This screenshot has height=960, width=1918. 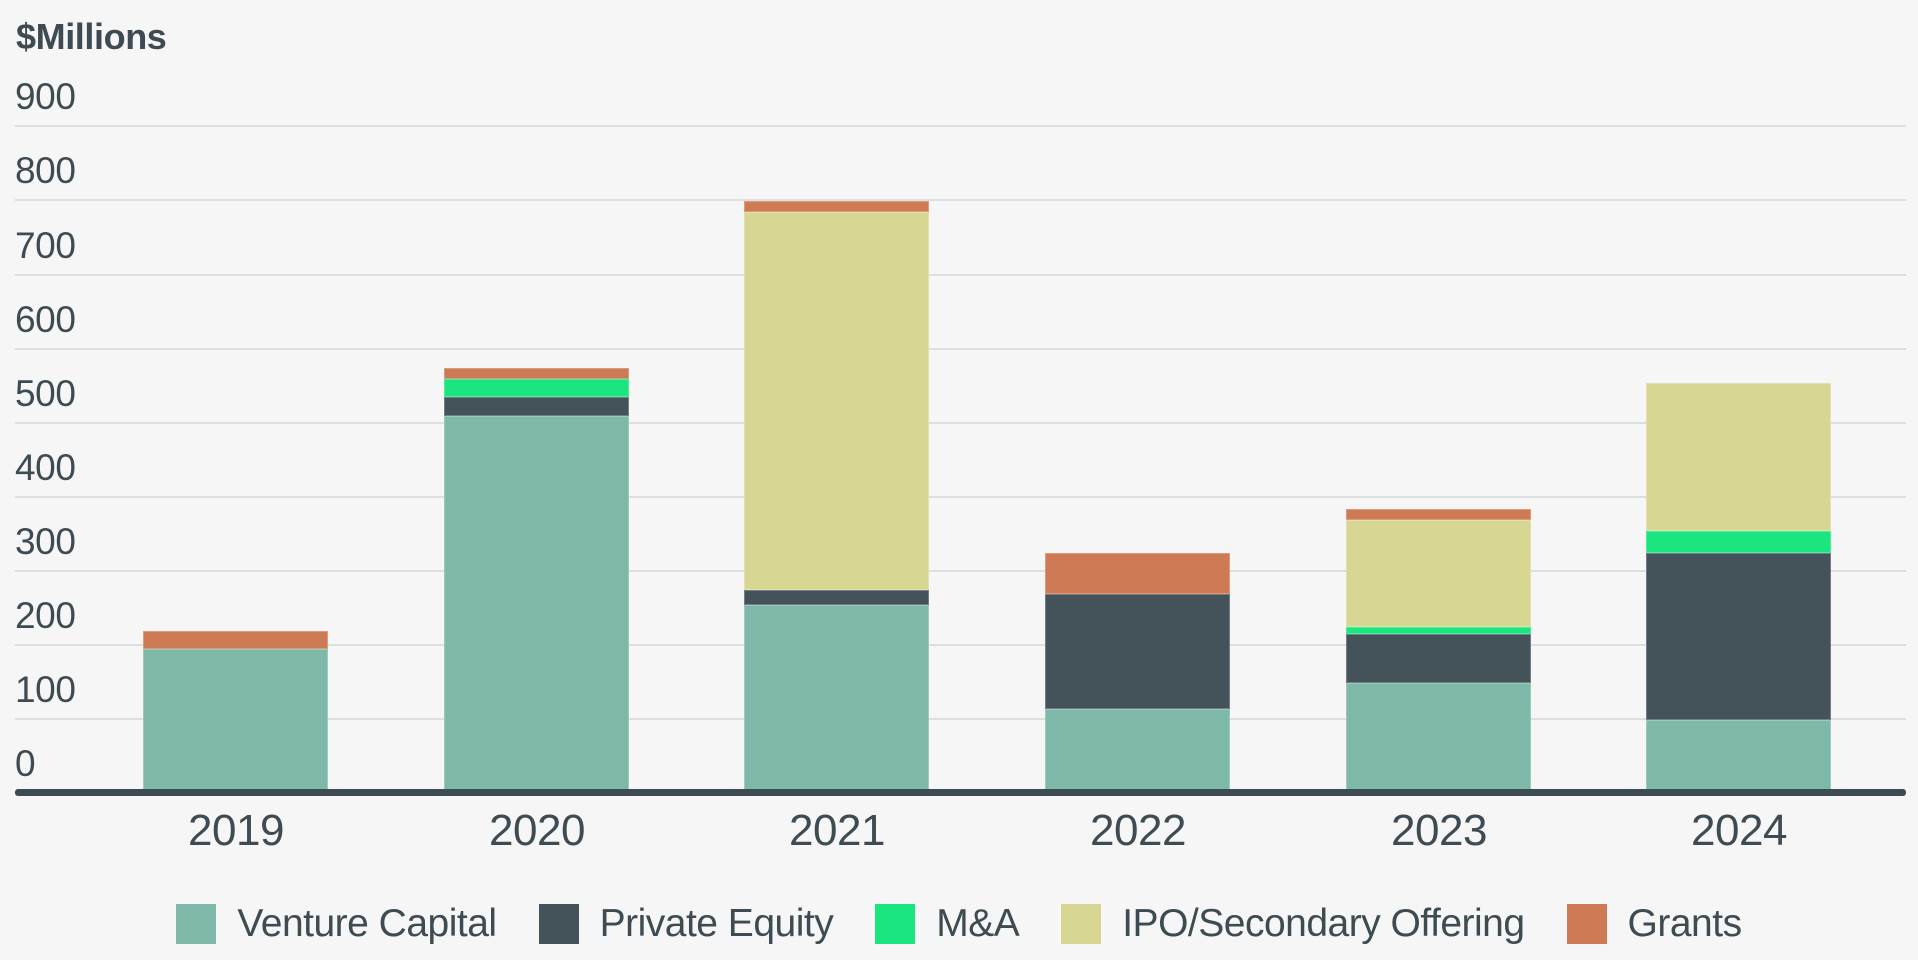 I want to click on bar-segment-venture-capital-2023, so click(x=1438, y=736).